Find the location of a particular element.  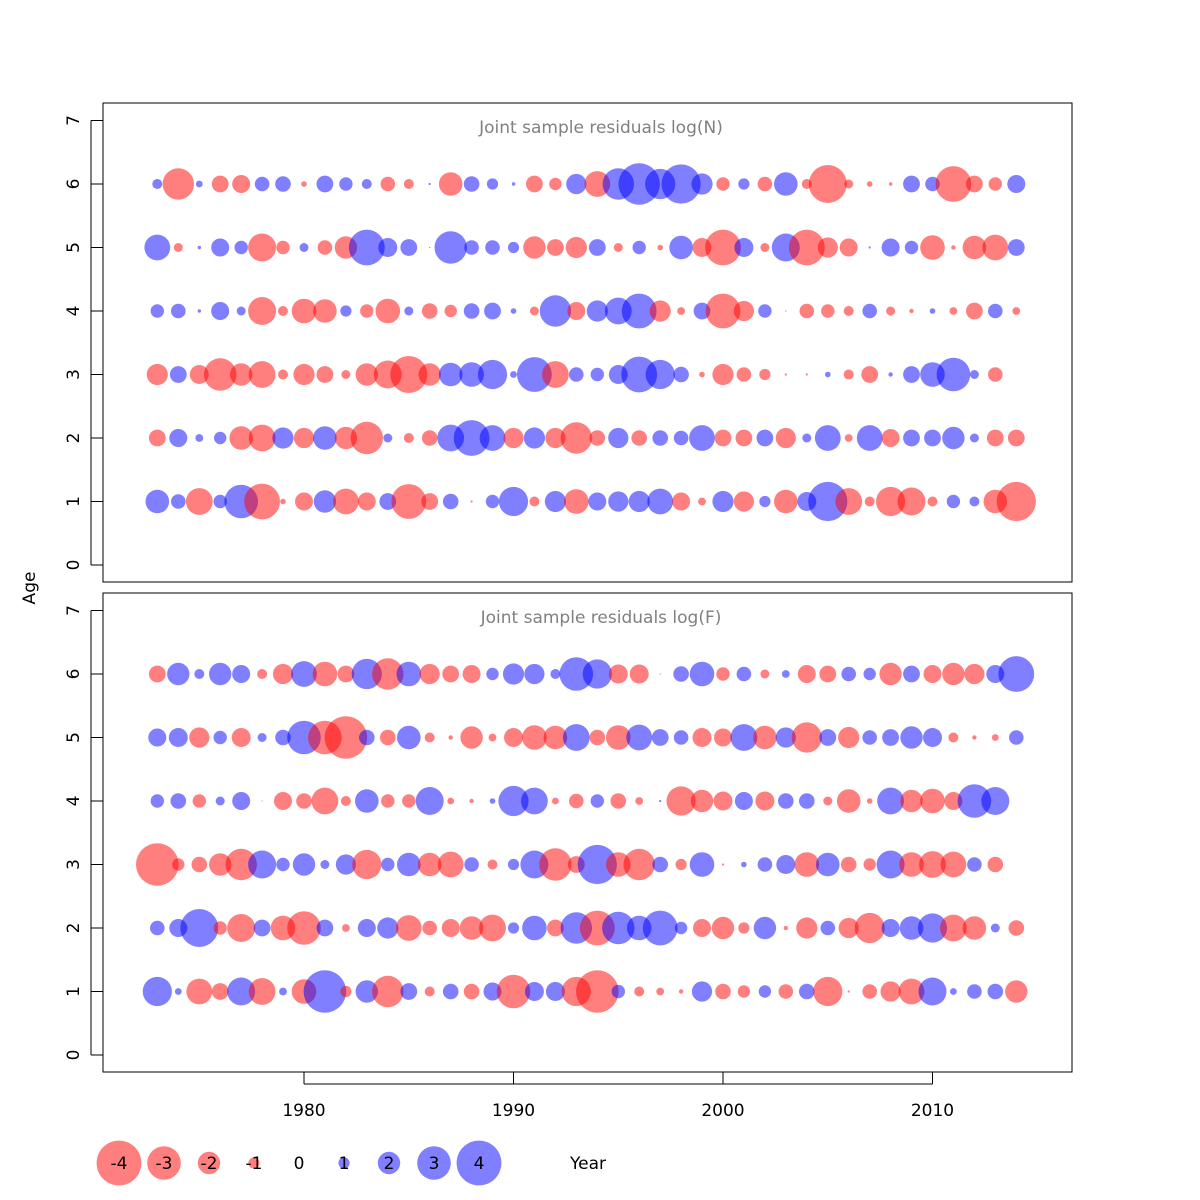

bubble-age4-2003 is located at coordinates (786, 801).